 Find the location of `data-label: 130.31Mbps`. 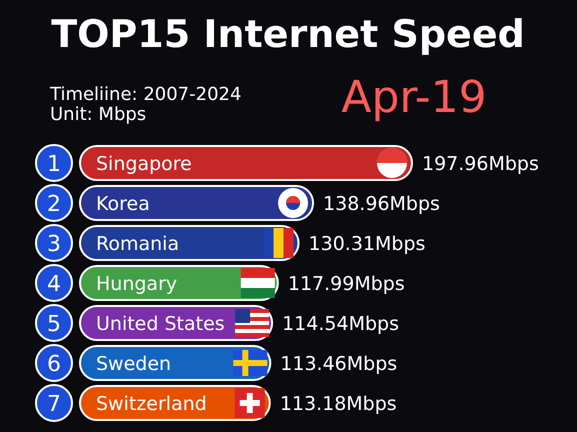

data-label: 130.31Mbps is located at coordinates (367, 244).